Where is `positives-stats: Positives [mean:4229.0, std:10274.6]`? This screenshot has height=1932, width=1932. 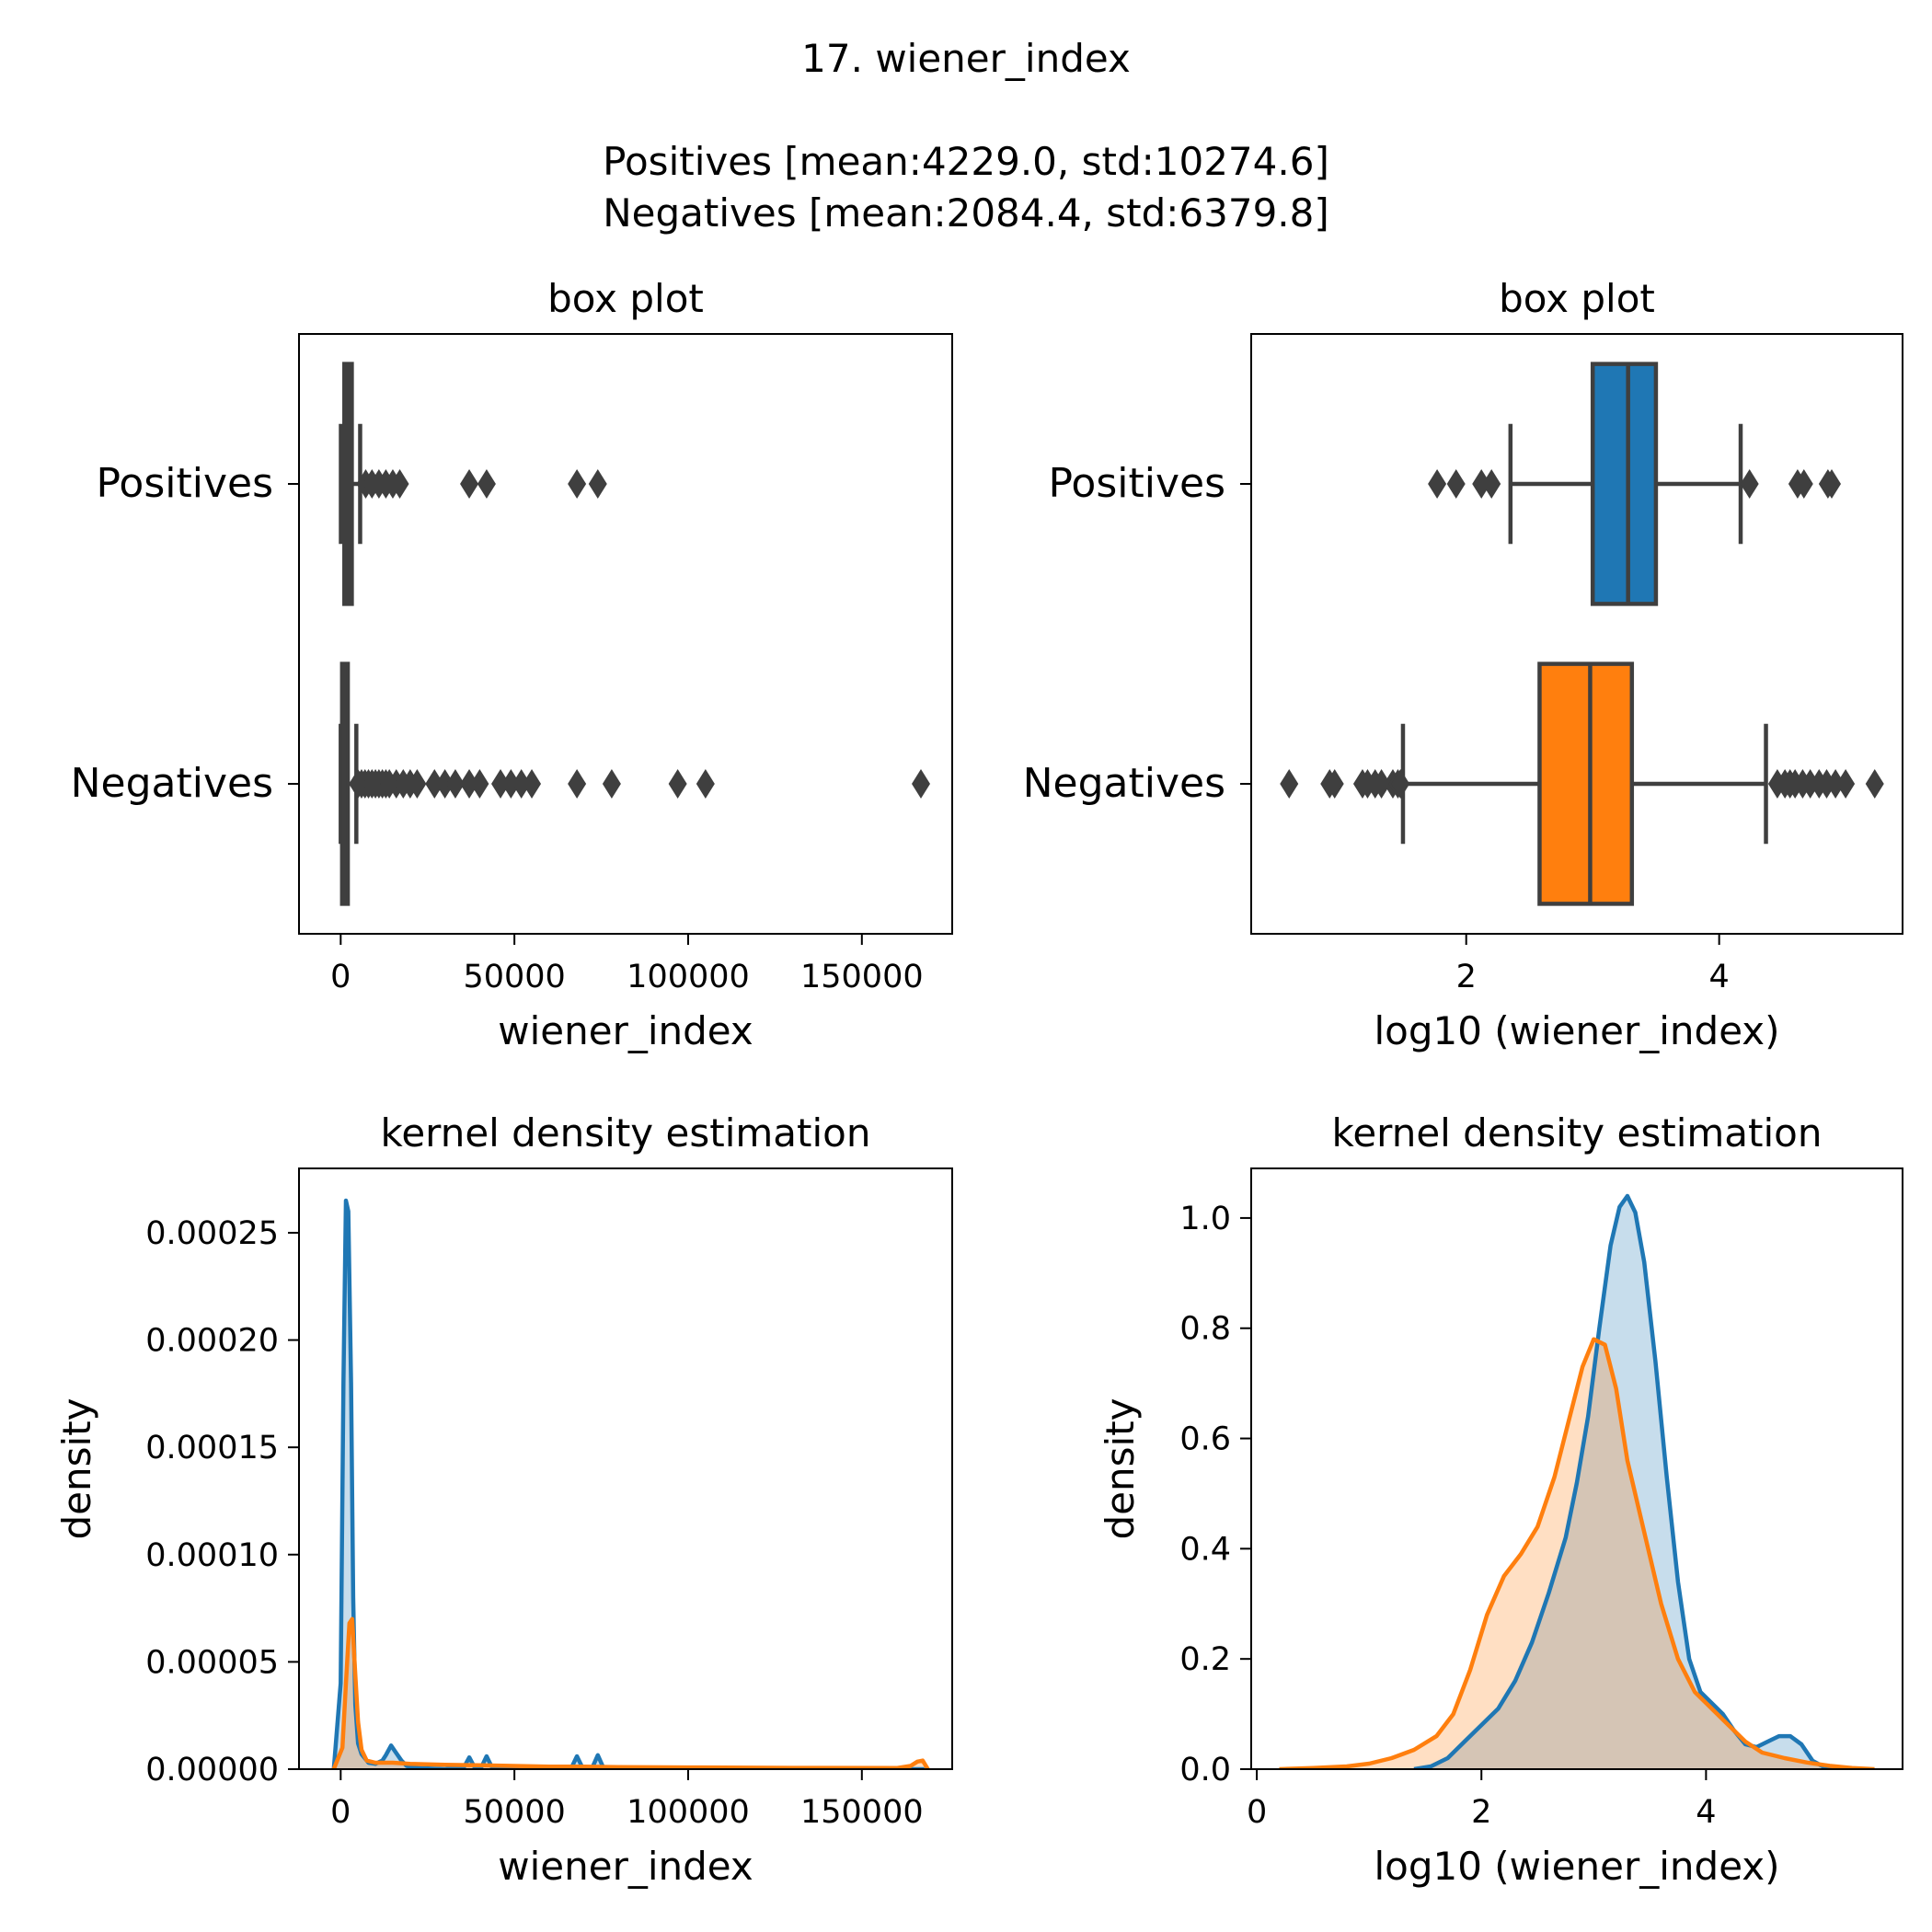 positives-stats: Positives [mean:4229.0, std:10274.6] is located at coordinates (966, 161).